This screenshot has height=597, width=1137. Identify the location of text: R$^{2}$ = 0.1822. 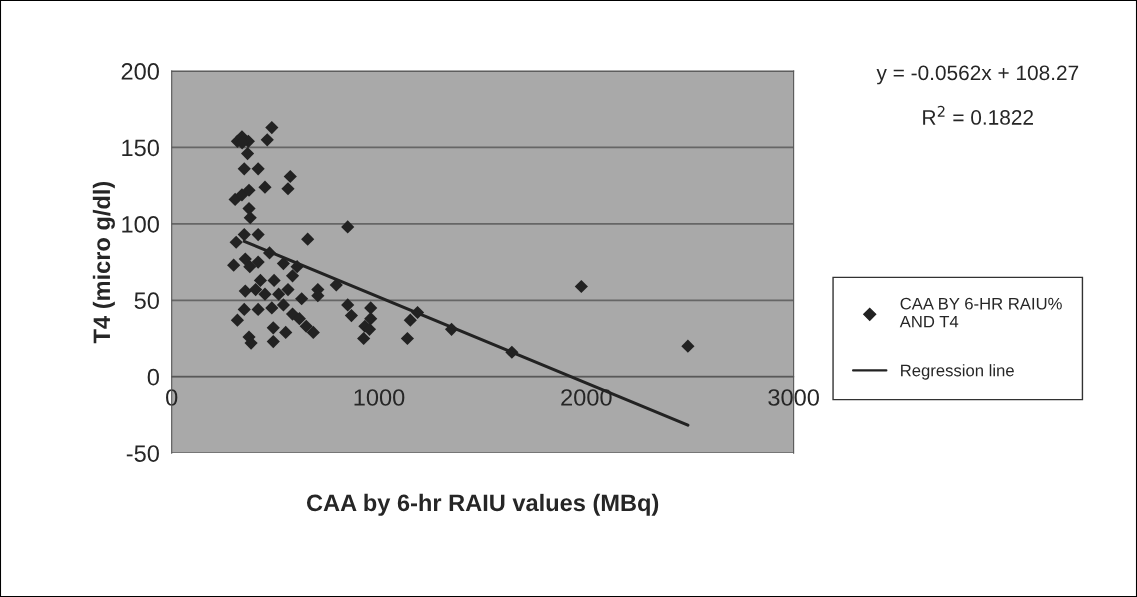
(978, 115).